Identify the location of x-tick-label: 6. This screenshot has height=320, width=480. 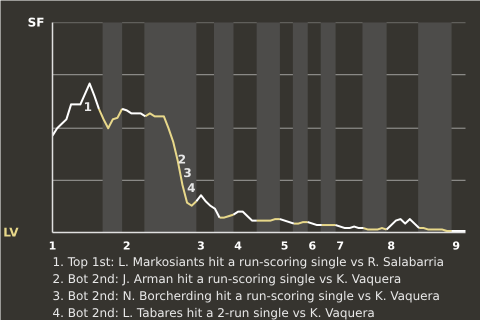
(312, 246).